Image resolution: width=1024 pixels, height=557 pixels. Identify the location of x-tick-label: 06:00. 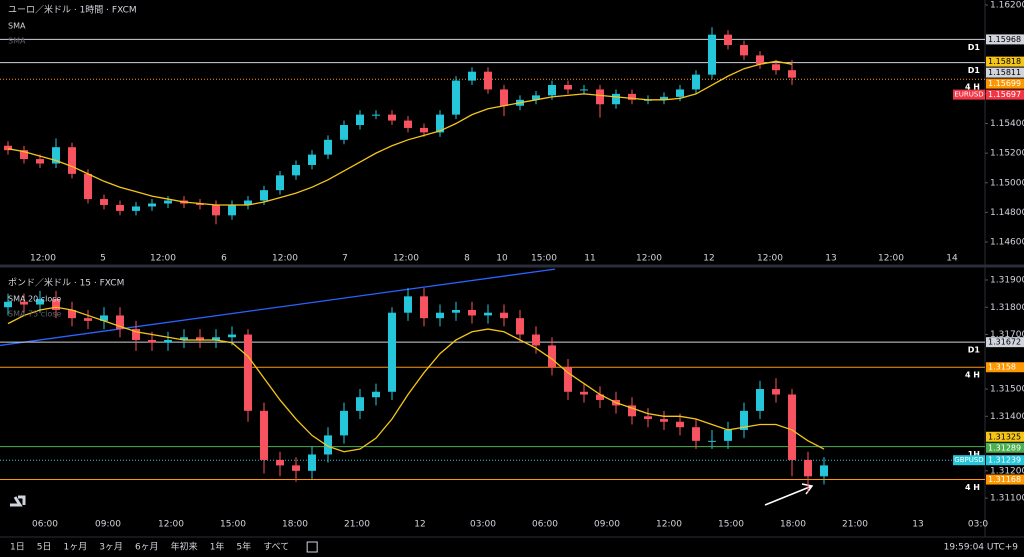
(45, 525).